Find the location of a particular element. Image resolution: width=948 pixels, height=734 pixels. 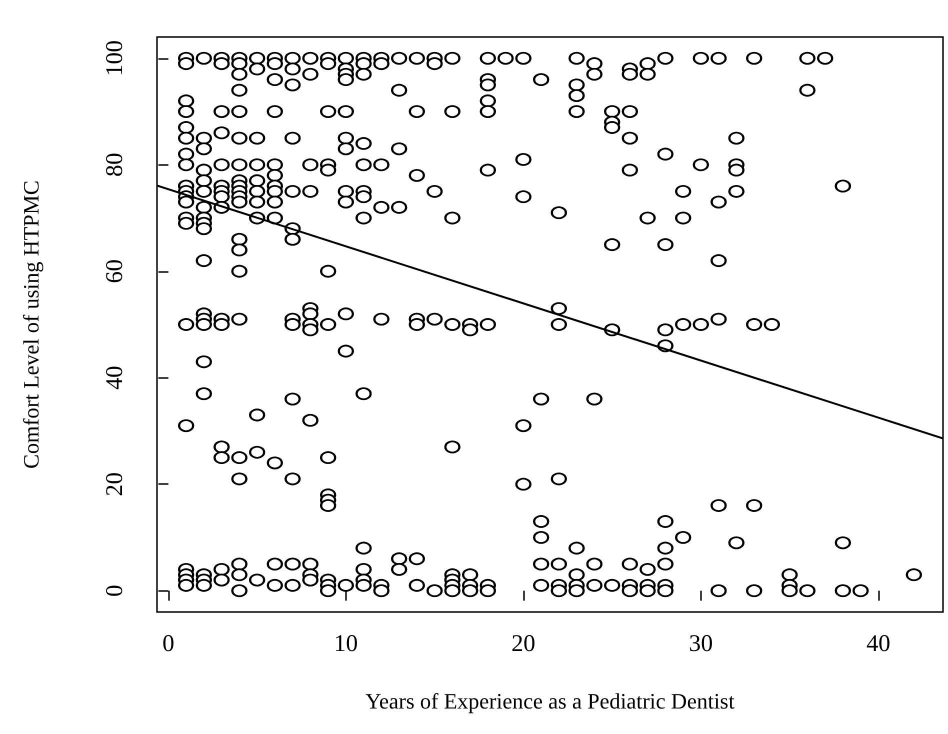

y-tick-label: 20 is located at coordinates (115, 484).